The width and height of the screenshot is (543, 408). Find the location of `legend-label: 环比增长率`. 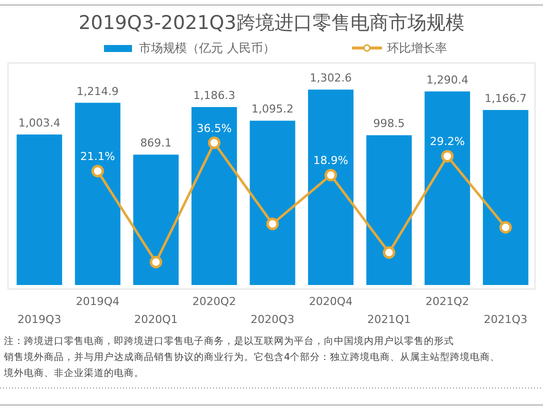

legend-label: 环比增长率 is located at coordinates (417, 48).